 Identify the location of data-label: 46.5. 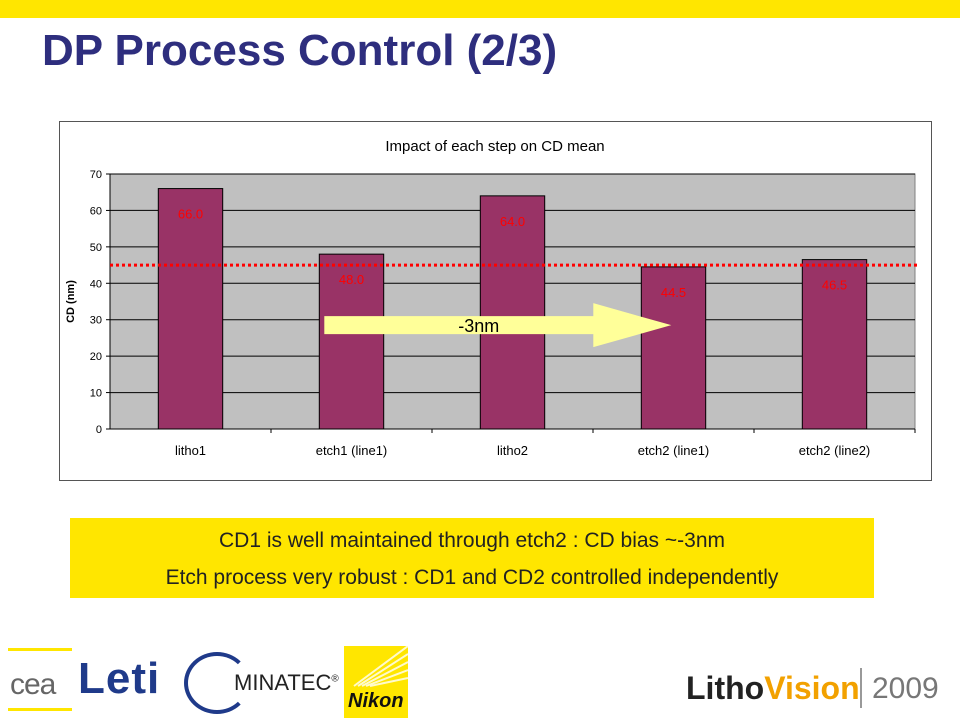
(834, 285).